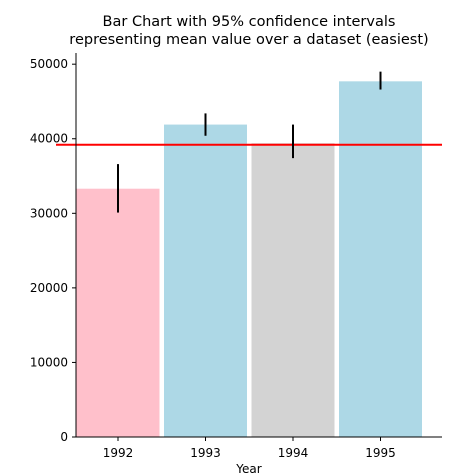  I want to click on bar-1995, so click(380, 259).